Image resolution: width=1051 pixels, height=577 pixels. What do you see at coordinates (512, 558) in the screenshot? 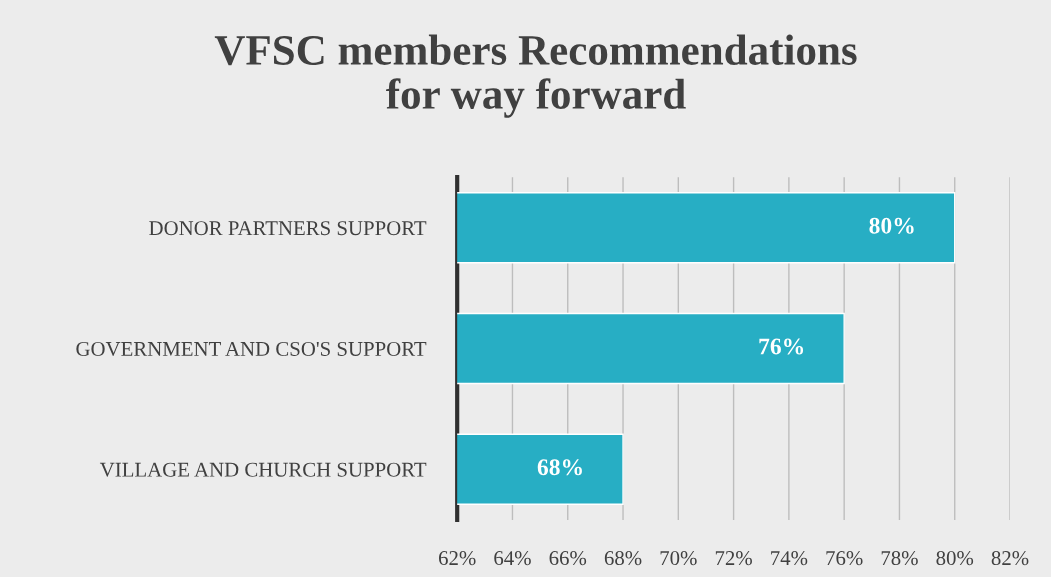
I see `x-tick-label: 64%` at bounding box center [512, 558].